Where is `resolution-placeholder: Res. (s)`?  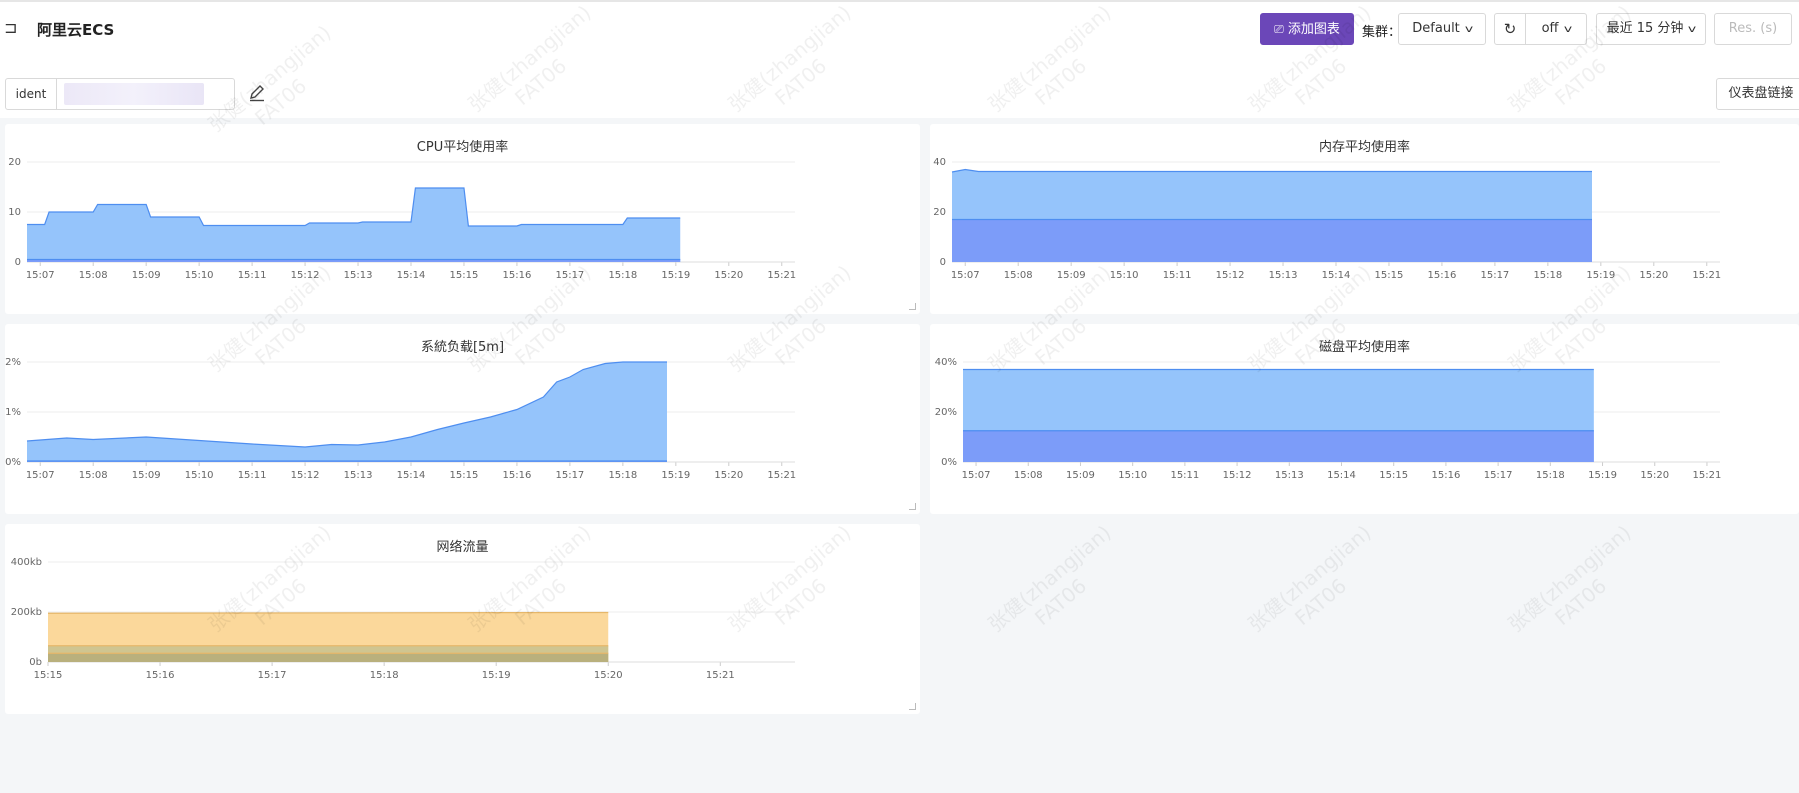 resolution-placeholder: Res. (s) is located at coordinates (1753, 28).